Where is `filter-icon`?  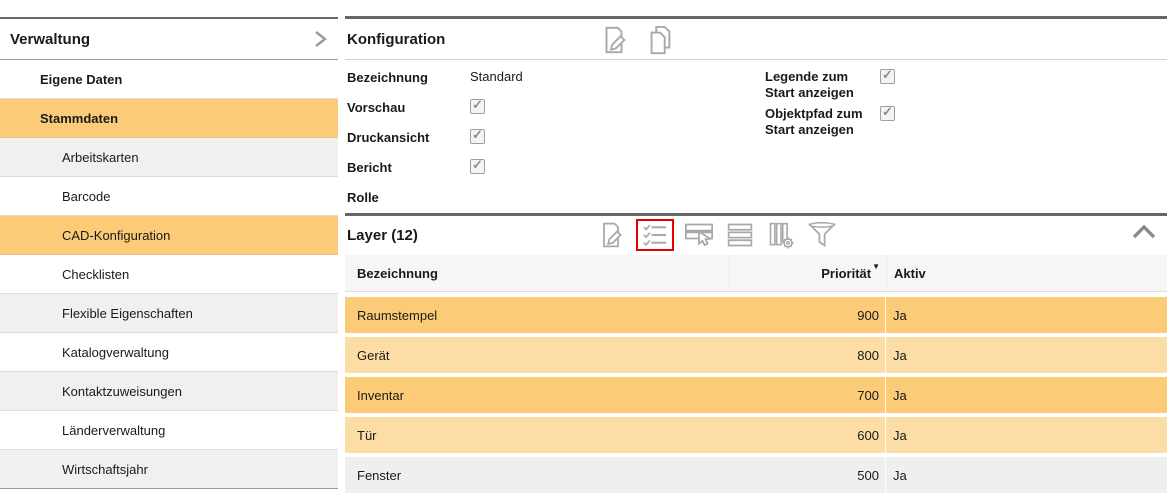 filter-icon is located at coordinates (822, 235).